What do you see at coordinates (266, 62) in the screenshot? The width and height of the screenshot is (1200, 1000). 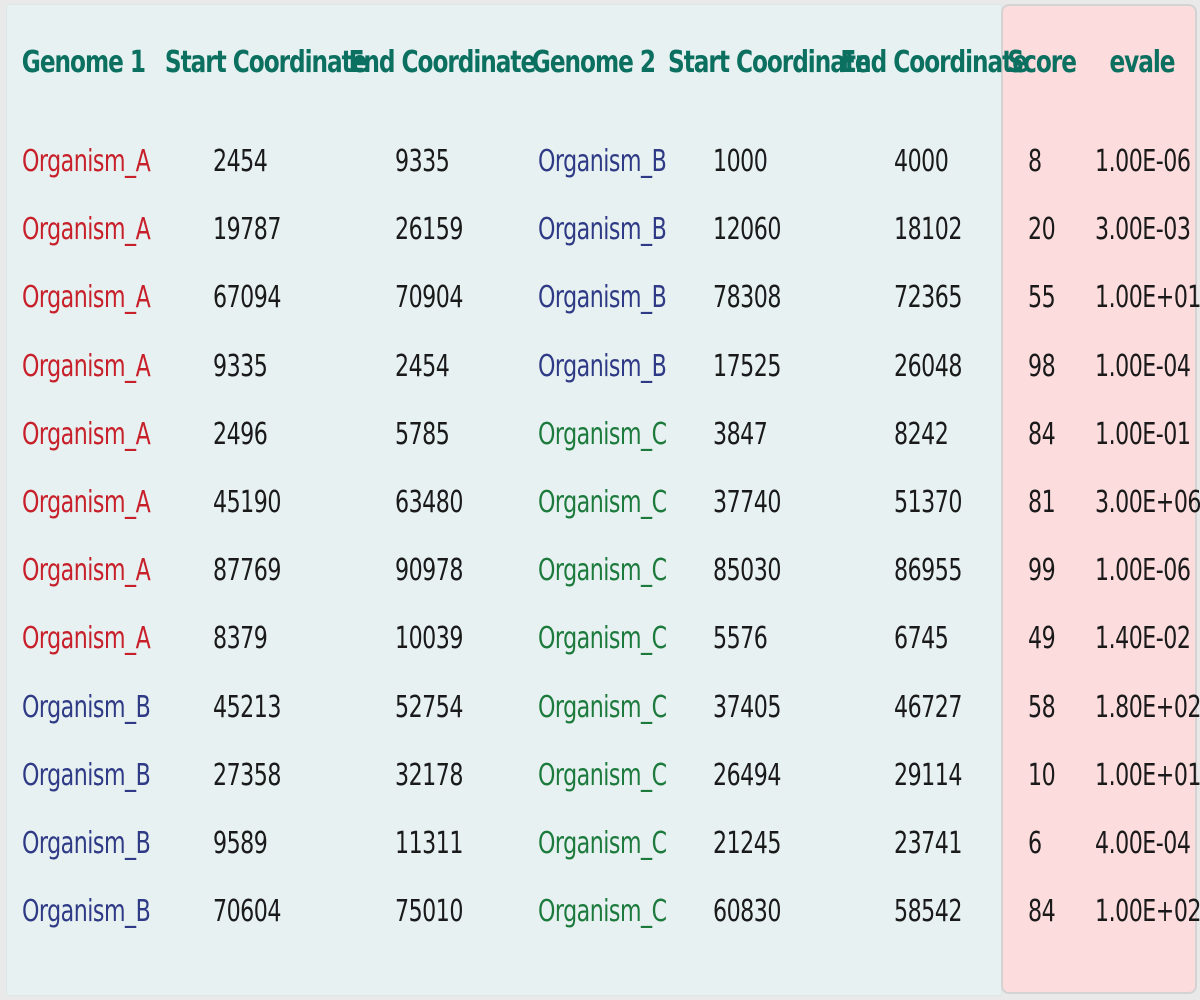 I see `header-start-coordinate-1: Start Coordinate` at bounding box center [266, 62].